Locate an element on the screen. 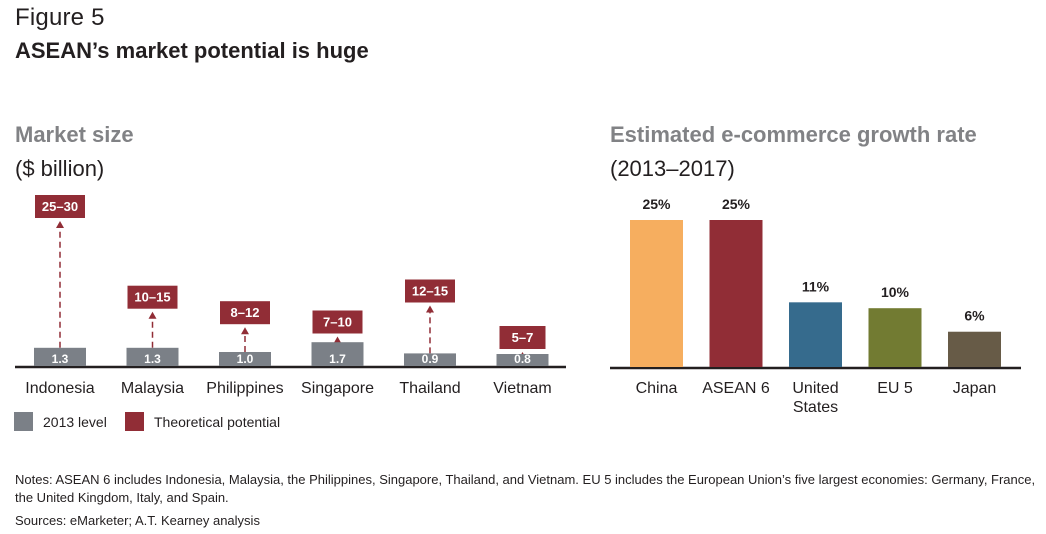 This screenshot has width=1046, height=534. potential-box-vietnam is located at coordinates (522, 337).